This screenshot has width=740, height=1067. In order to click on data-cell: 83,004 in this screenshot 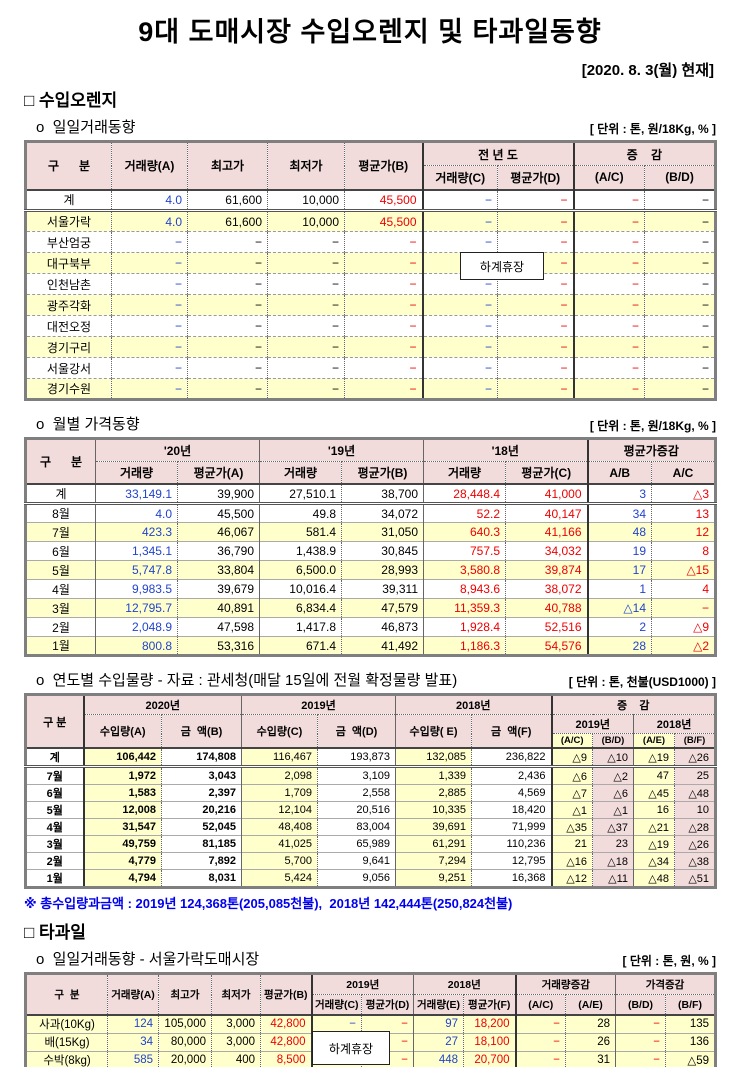, I will do `click(356, 827)`.